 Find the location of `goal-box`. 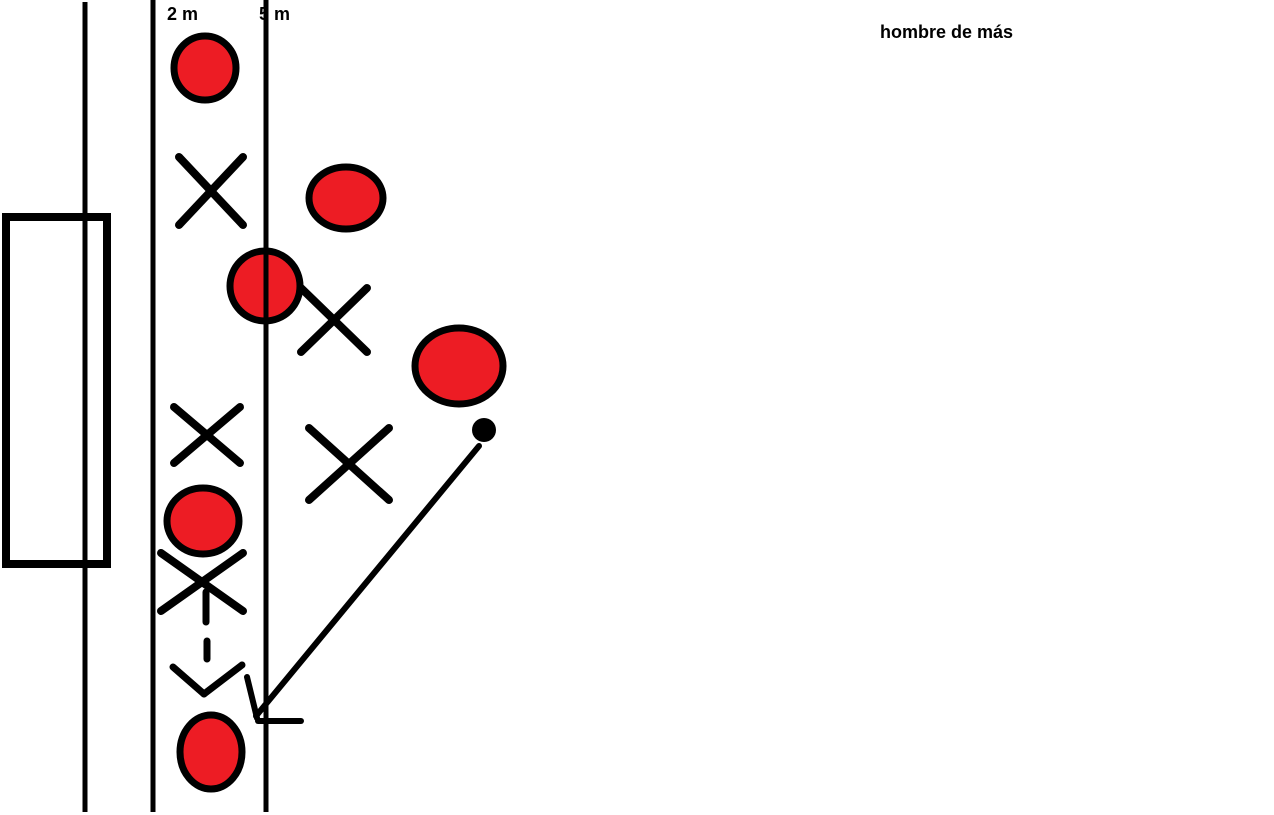

goal-box is located at coordinates (56, 390).